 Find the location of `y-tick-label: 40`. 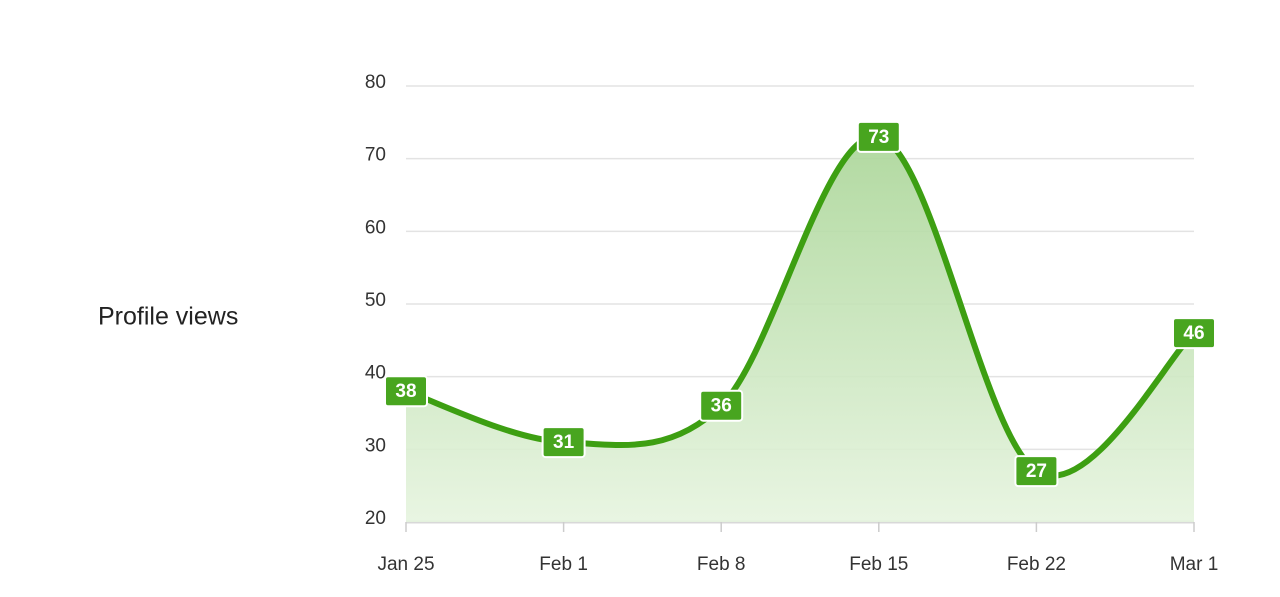

y-tick-label: 40 is located at coordinates (375, 373).